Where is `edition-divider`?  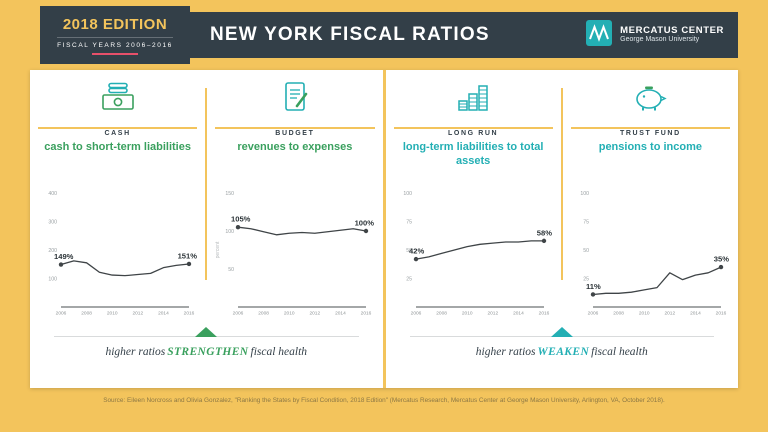 edition-divider is located at coordinates (115, 37).